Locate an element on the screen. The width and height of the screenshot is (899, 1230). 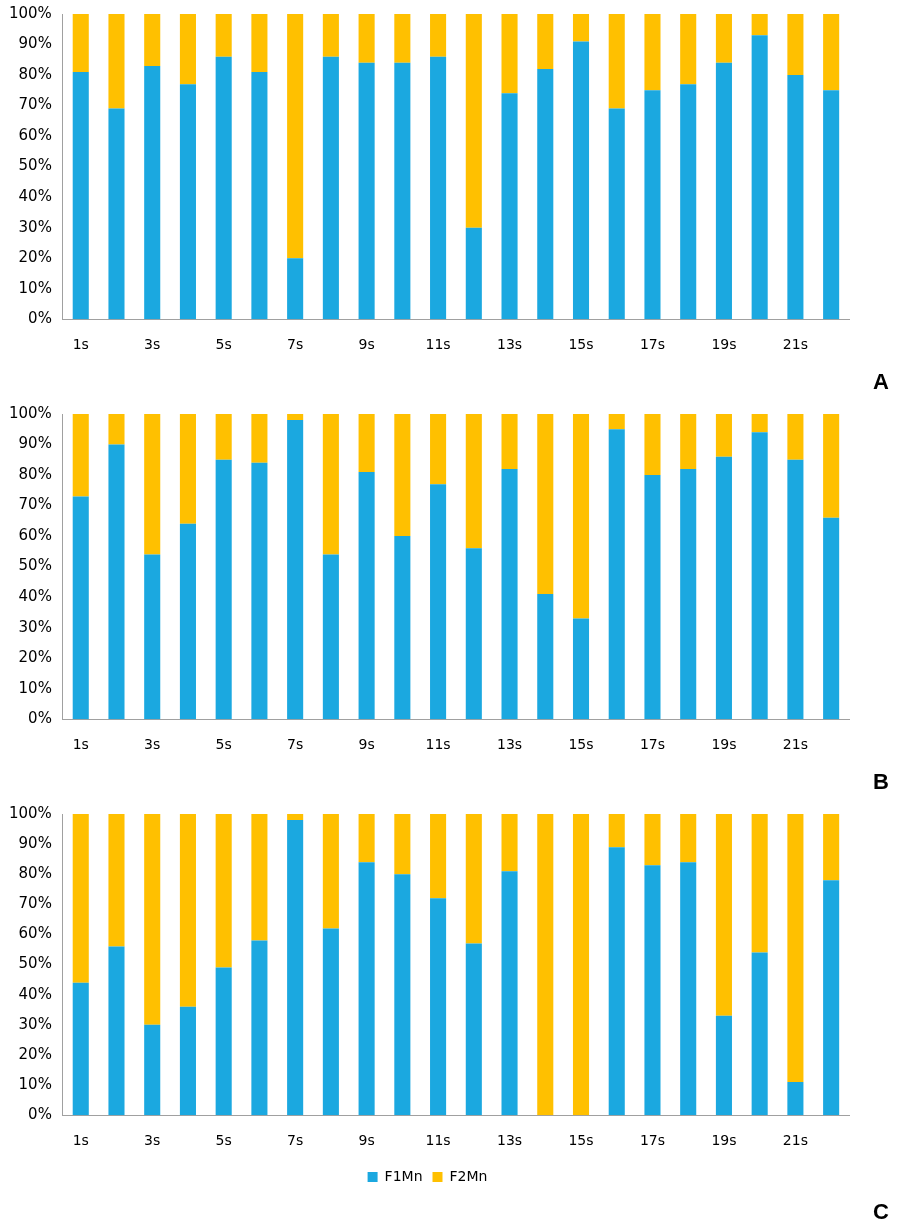
legend-label: F2Mn is located at coordinates (468, 1175).